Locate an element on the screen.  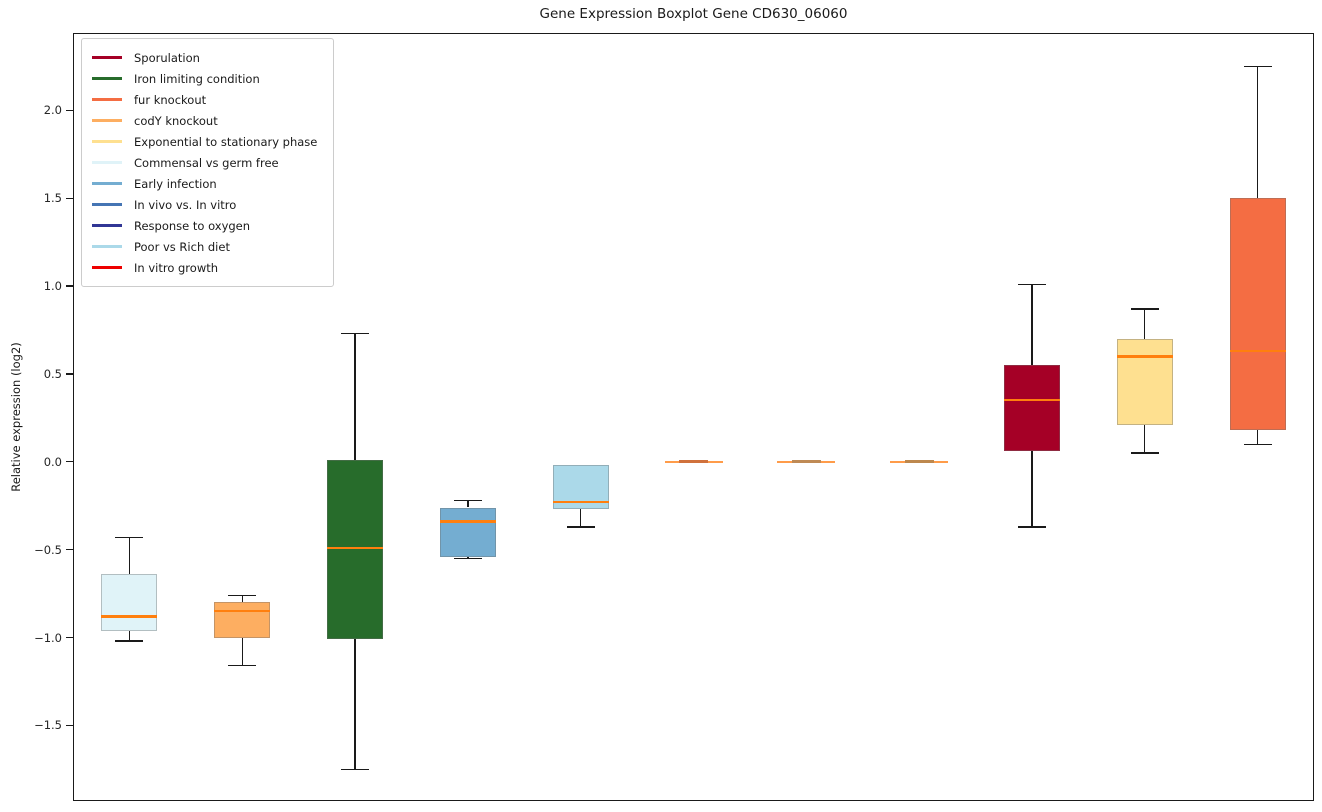
boxplot-poor-vs-rich-diet-lower-whisker is located at coordinates (580, 518).